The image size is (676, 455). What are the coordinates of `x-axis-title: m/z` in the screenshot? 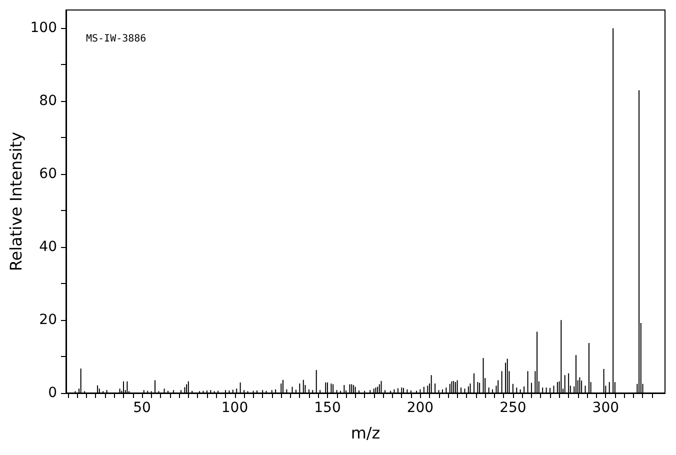 It's located at (365, 433).